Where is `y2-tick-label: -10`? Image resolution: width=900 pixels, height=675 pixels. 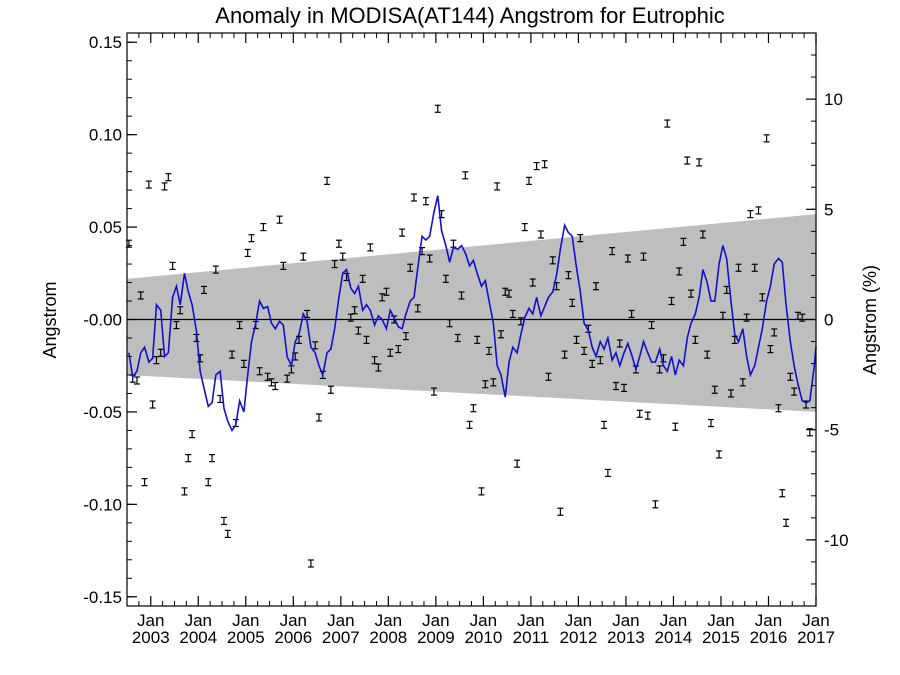
y2-tick-label: -10 is located at coordinates (836, 540).